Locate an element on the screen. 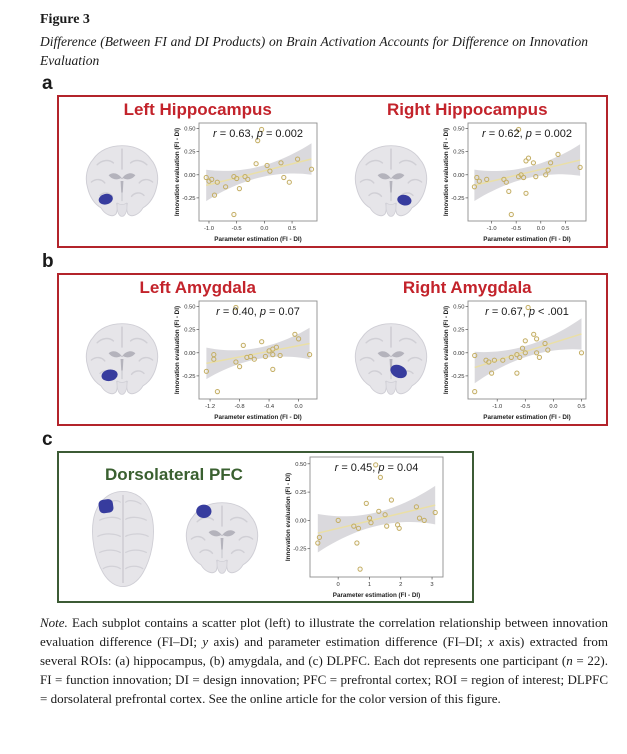  svg-text: 1 is located at coordinates (369, 585).